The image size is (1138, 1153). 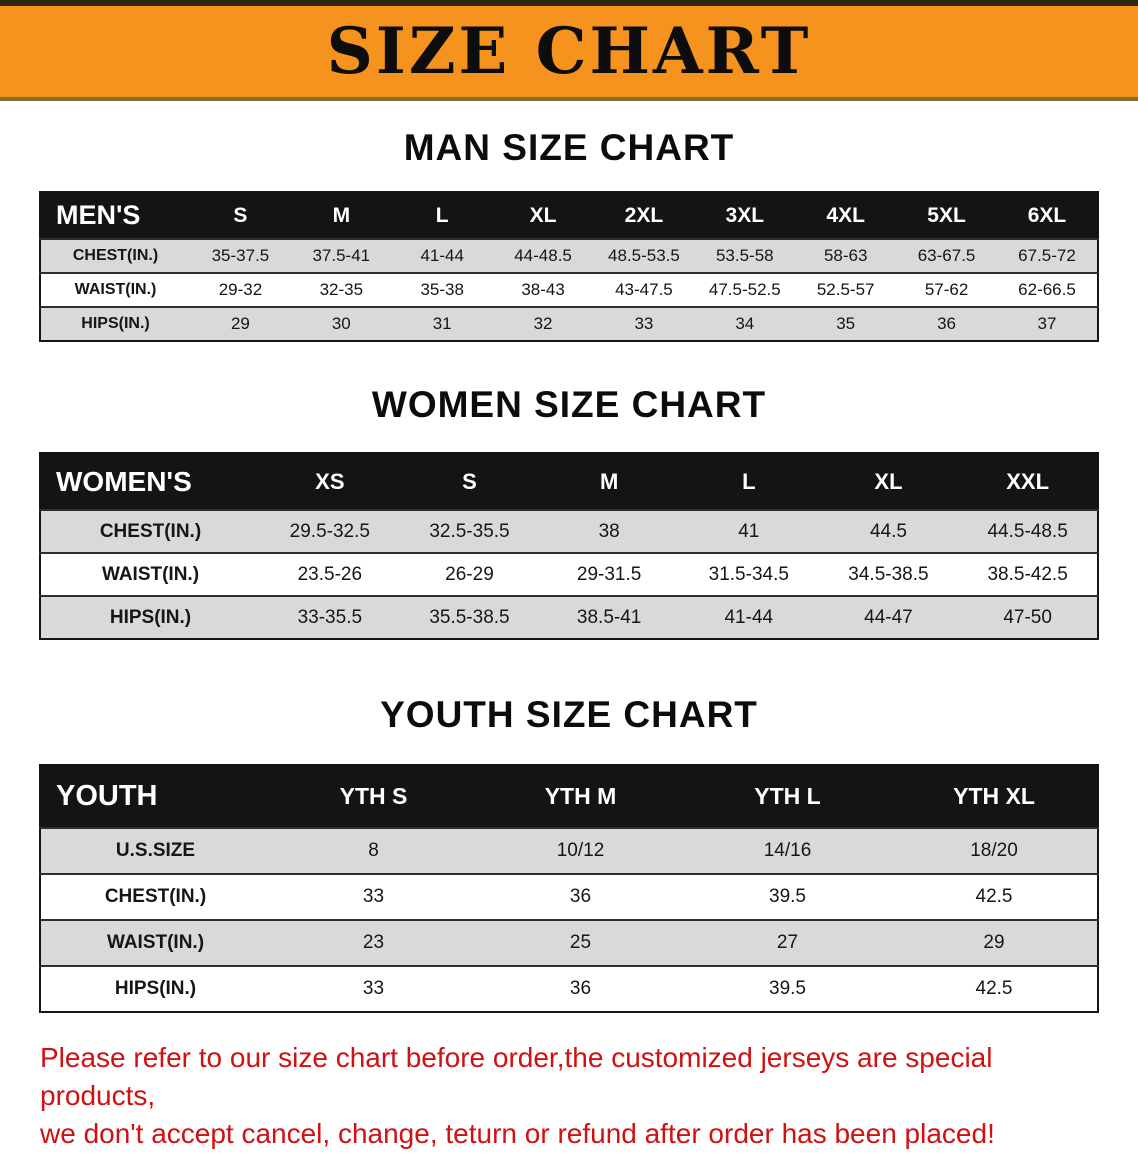 I want to click on size-value-cell: 25, so click(x=580, y=942).